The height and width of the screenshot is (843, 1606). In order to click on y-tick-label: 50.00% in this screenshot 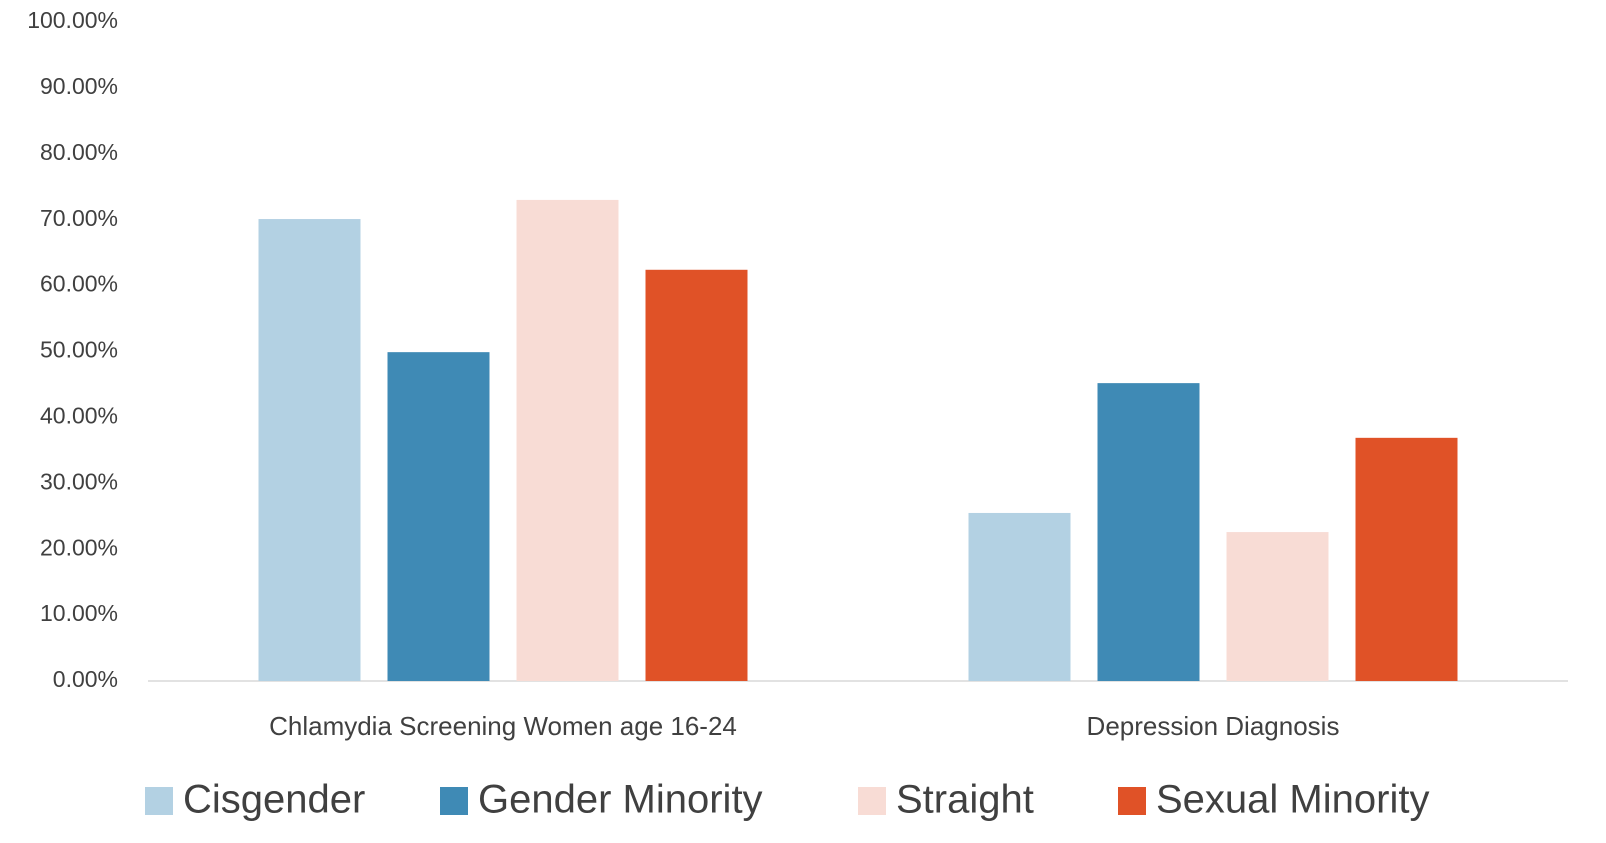, I will do `click(79, 350)`.